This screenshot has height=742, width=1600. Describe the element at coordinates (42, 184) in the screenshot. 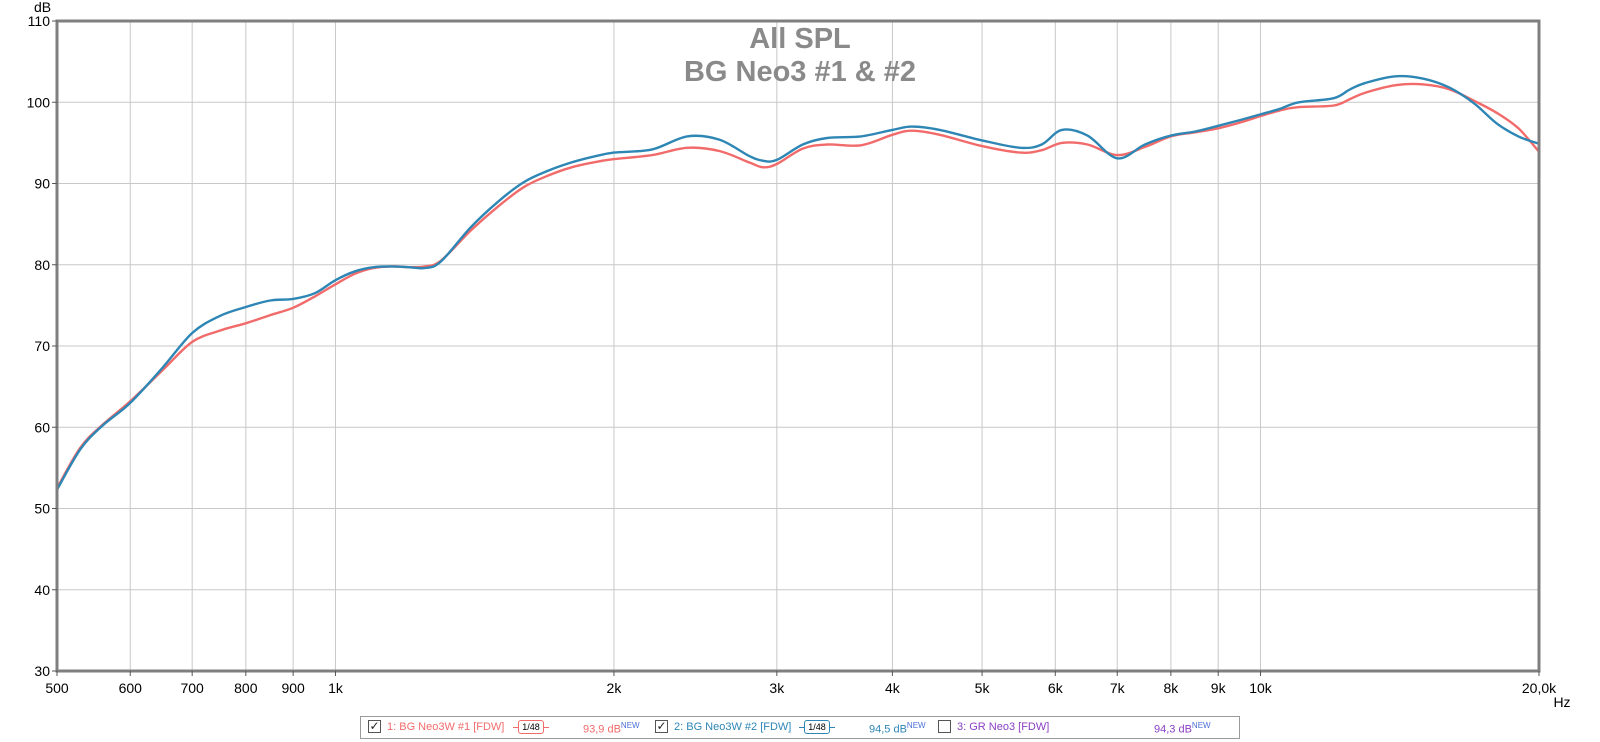

I see `y-tick-label: 90` at that location.